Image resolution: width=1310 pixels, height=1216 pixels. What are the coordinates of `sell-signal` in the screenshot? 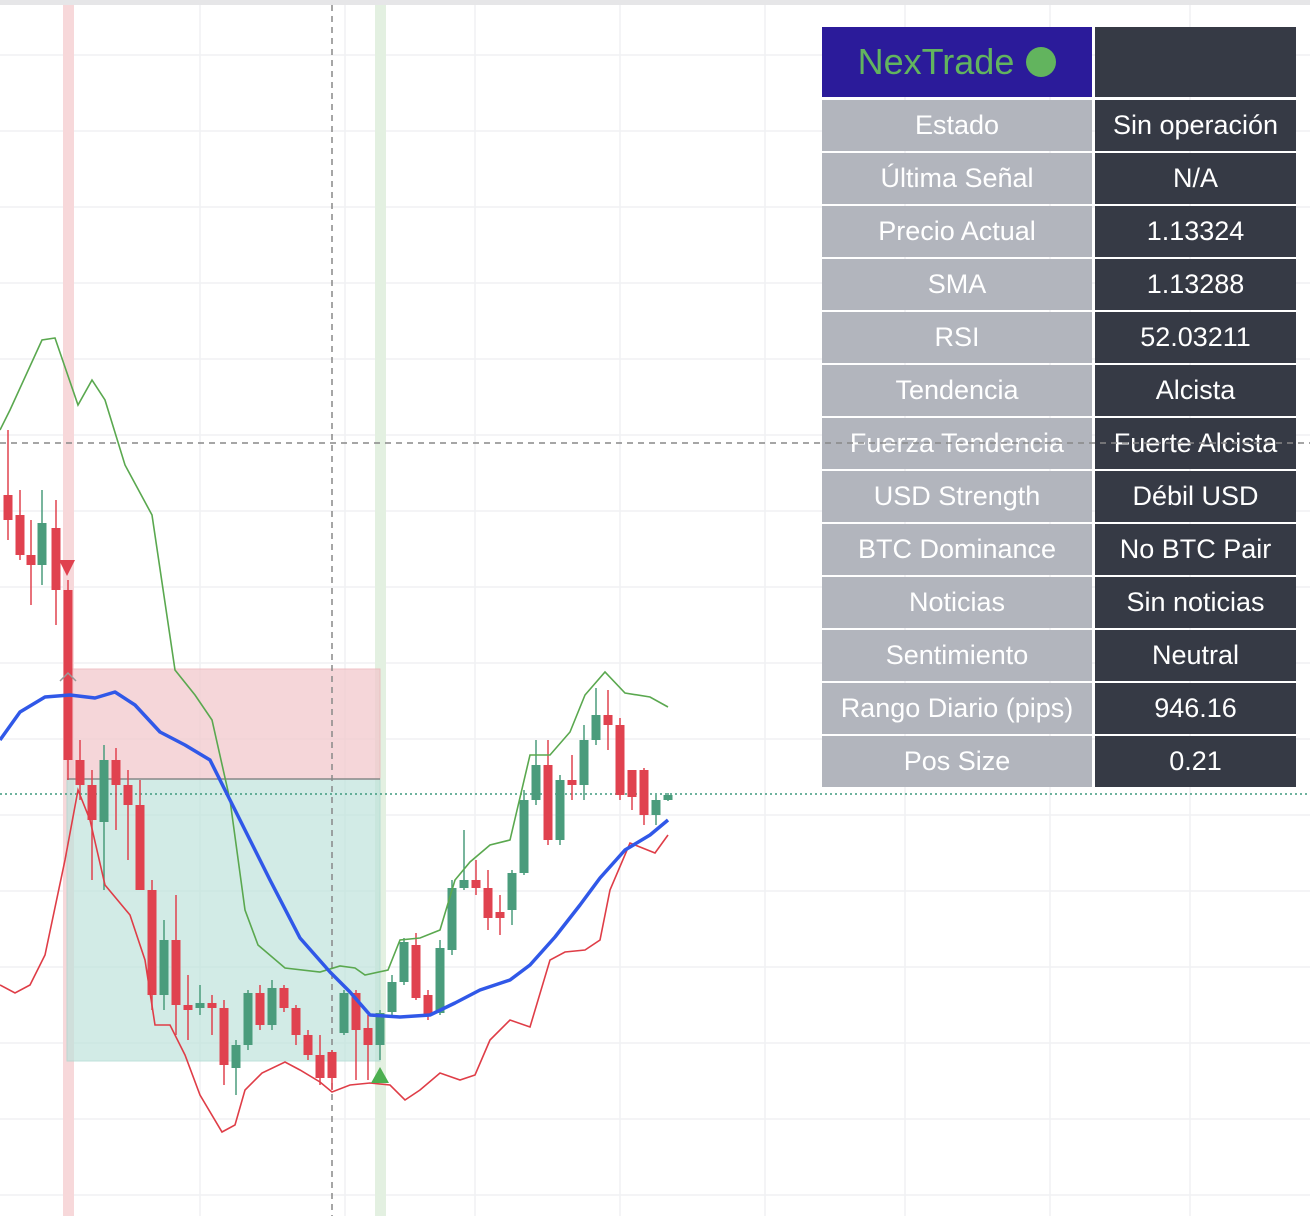 It's located at (67, 568).